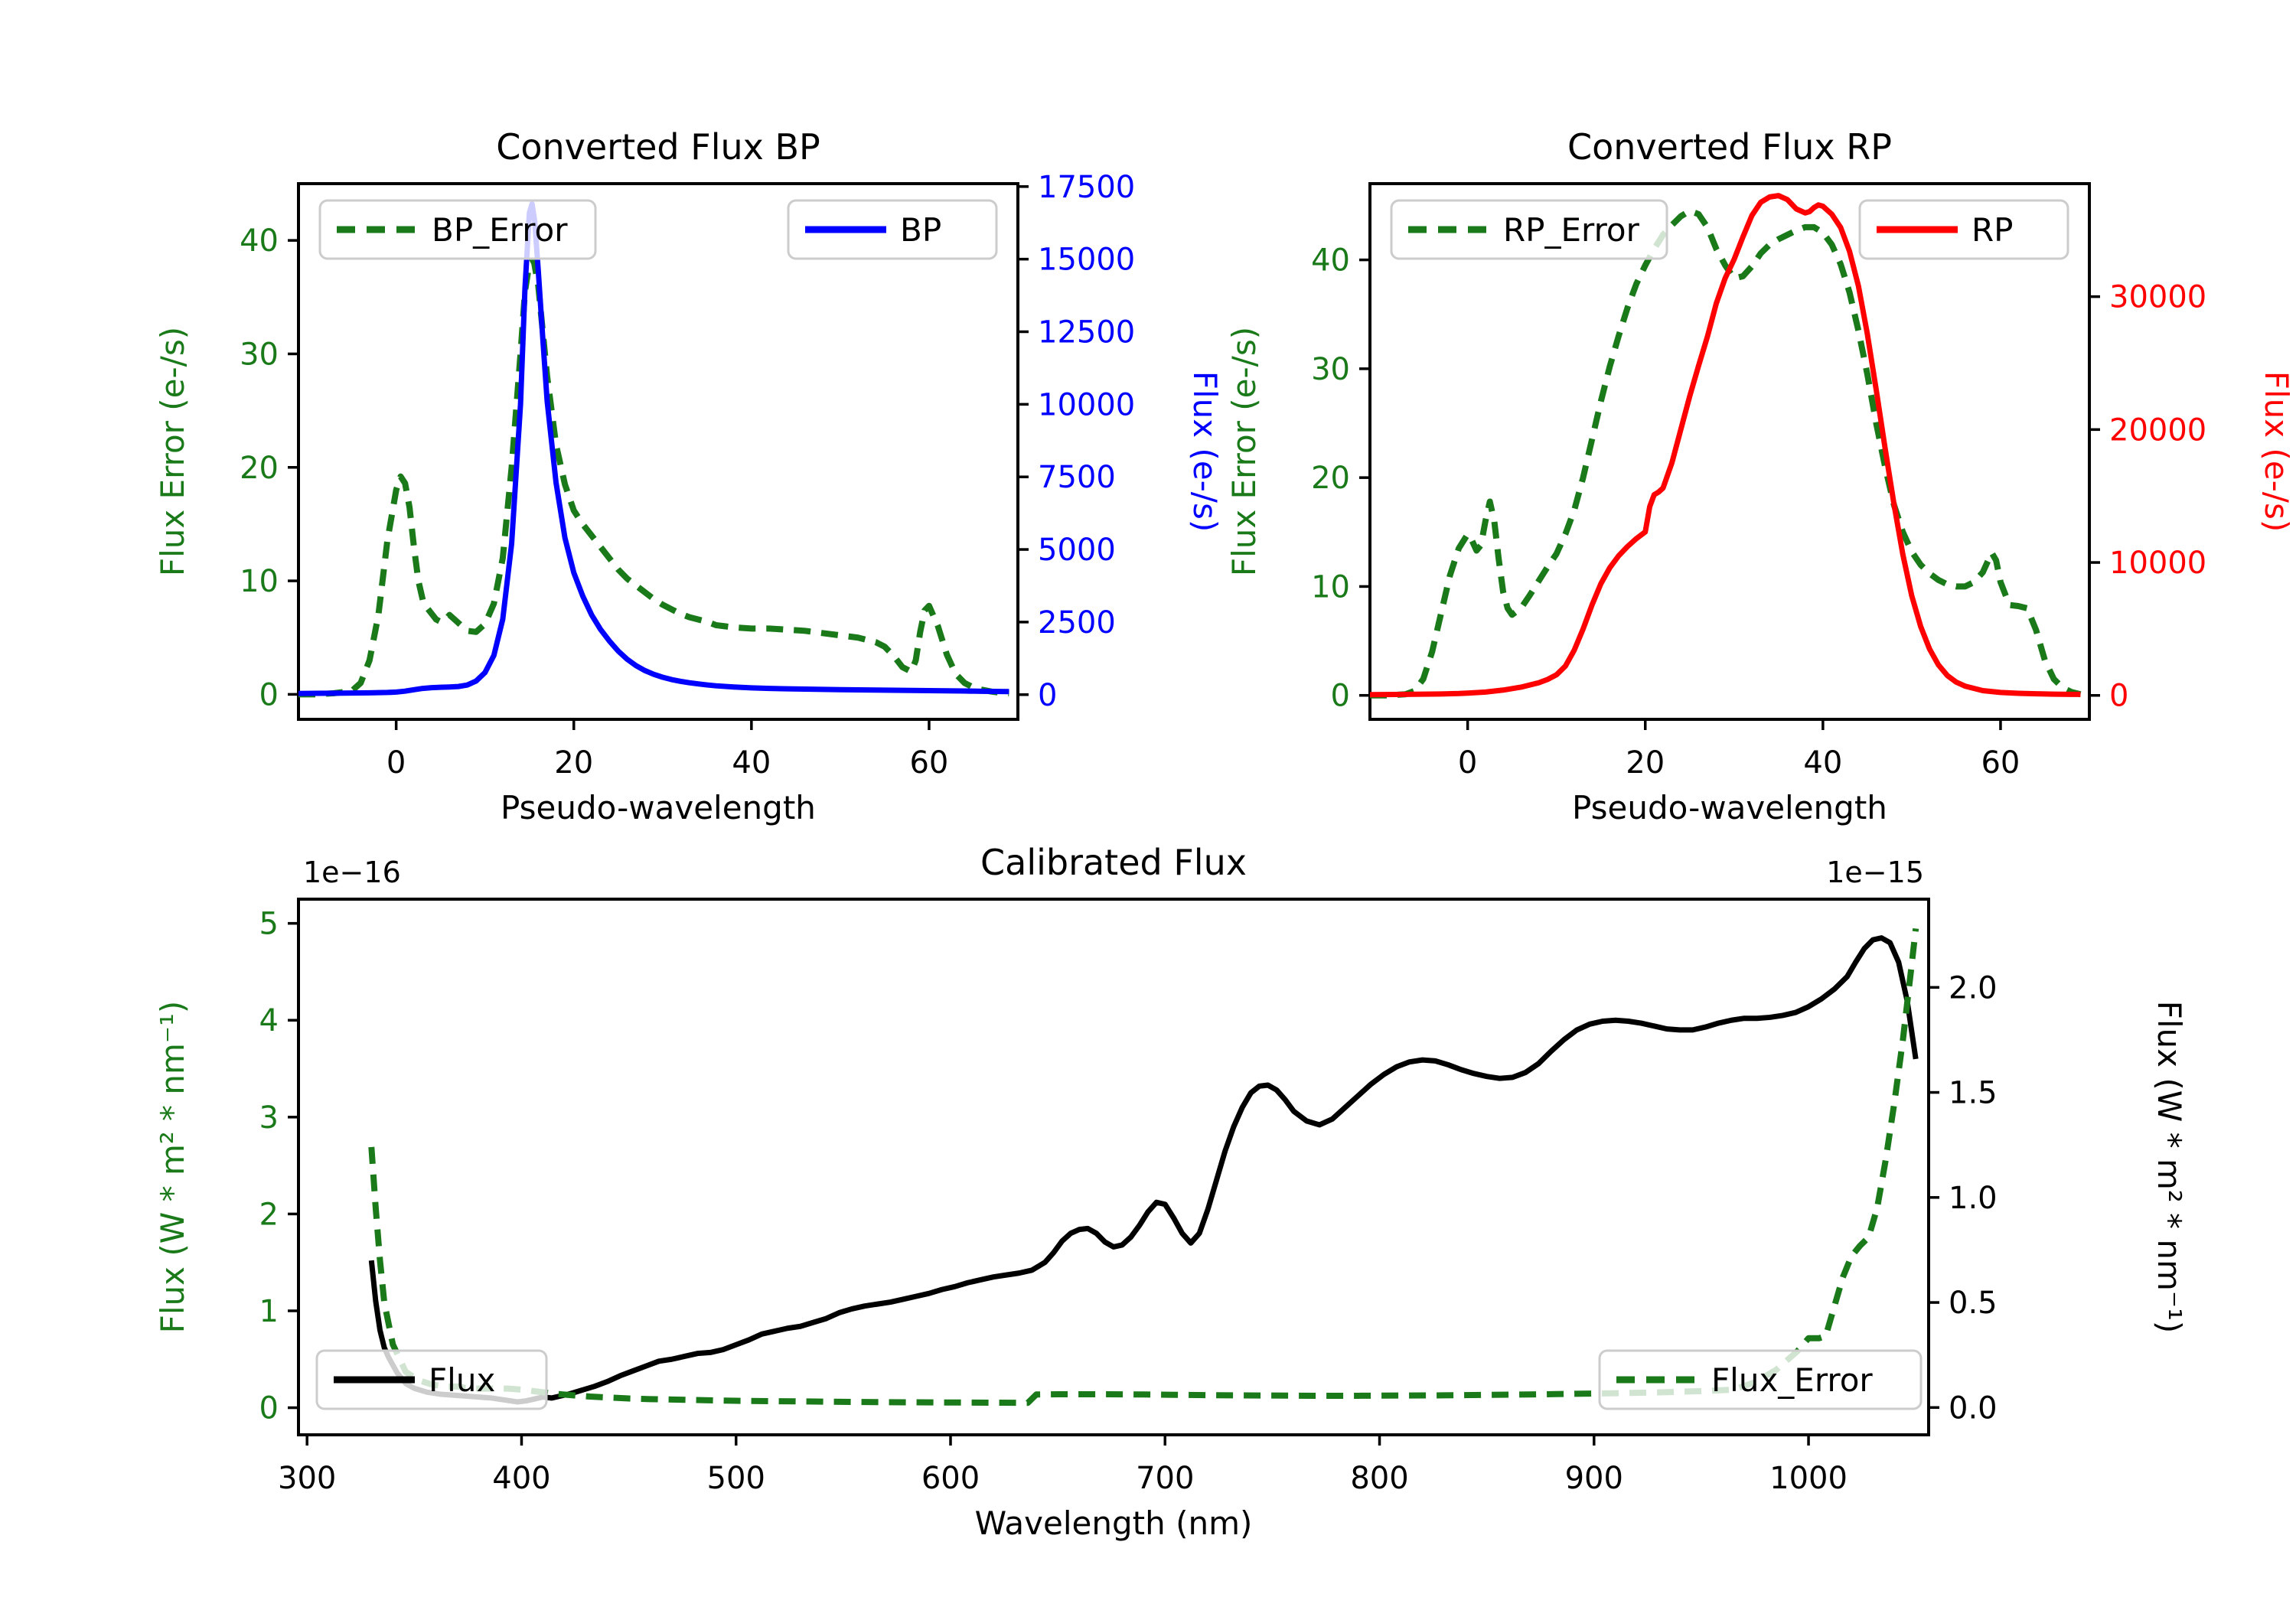 The height and width of the screenshot is (1607, 2296). What do you see at coordinates (1992, 230) in the screenshot?
I see `legend-label: RP` at bounding box center [1992, 230].